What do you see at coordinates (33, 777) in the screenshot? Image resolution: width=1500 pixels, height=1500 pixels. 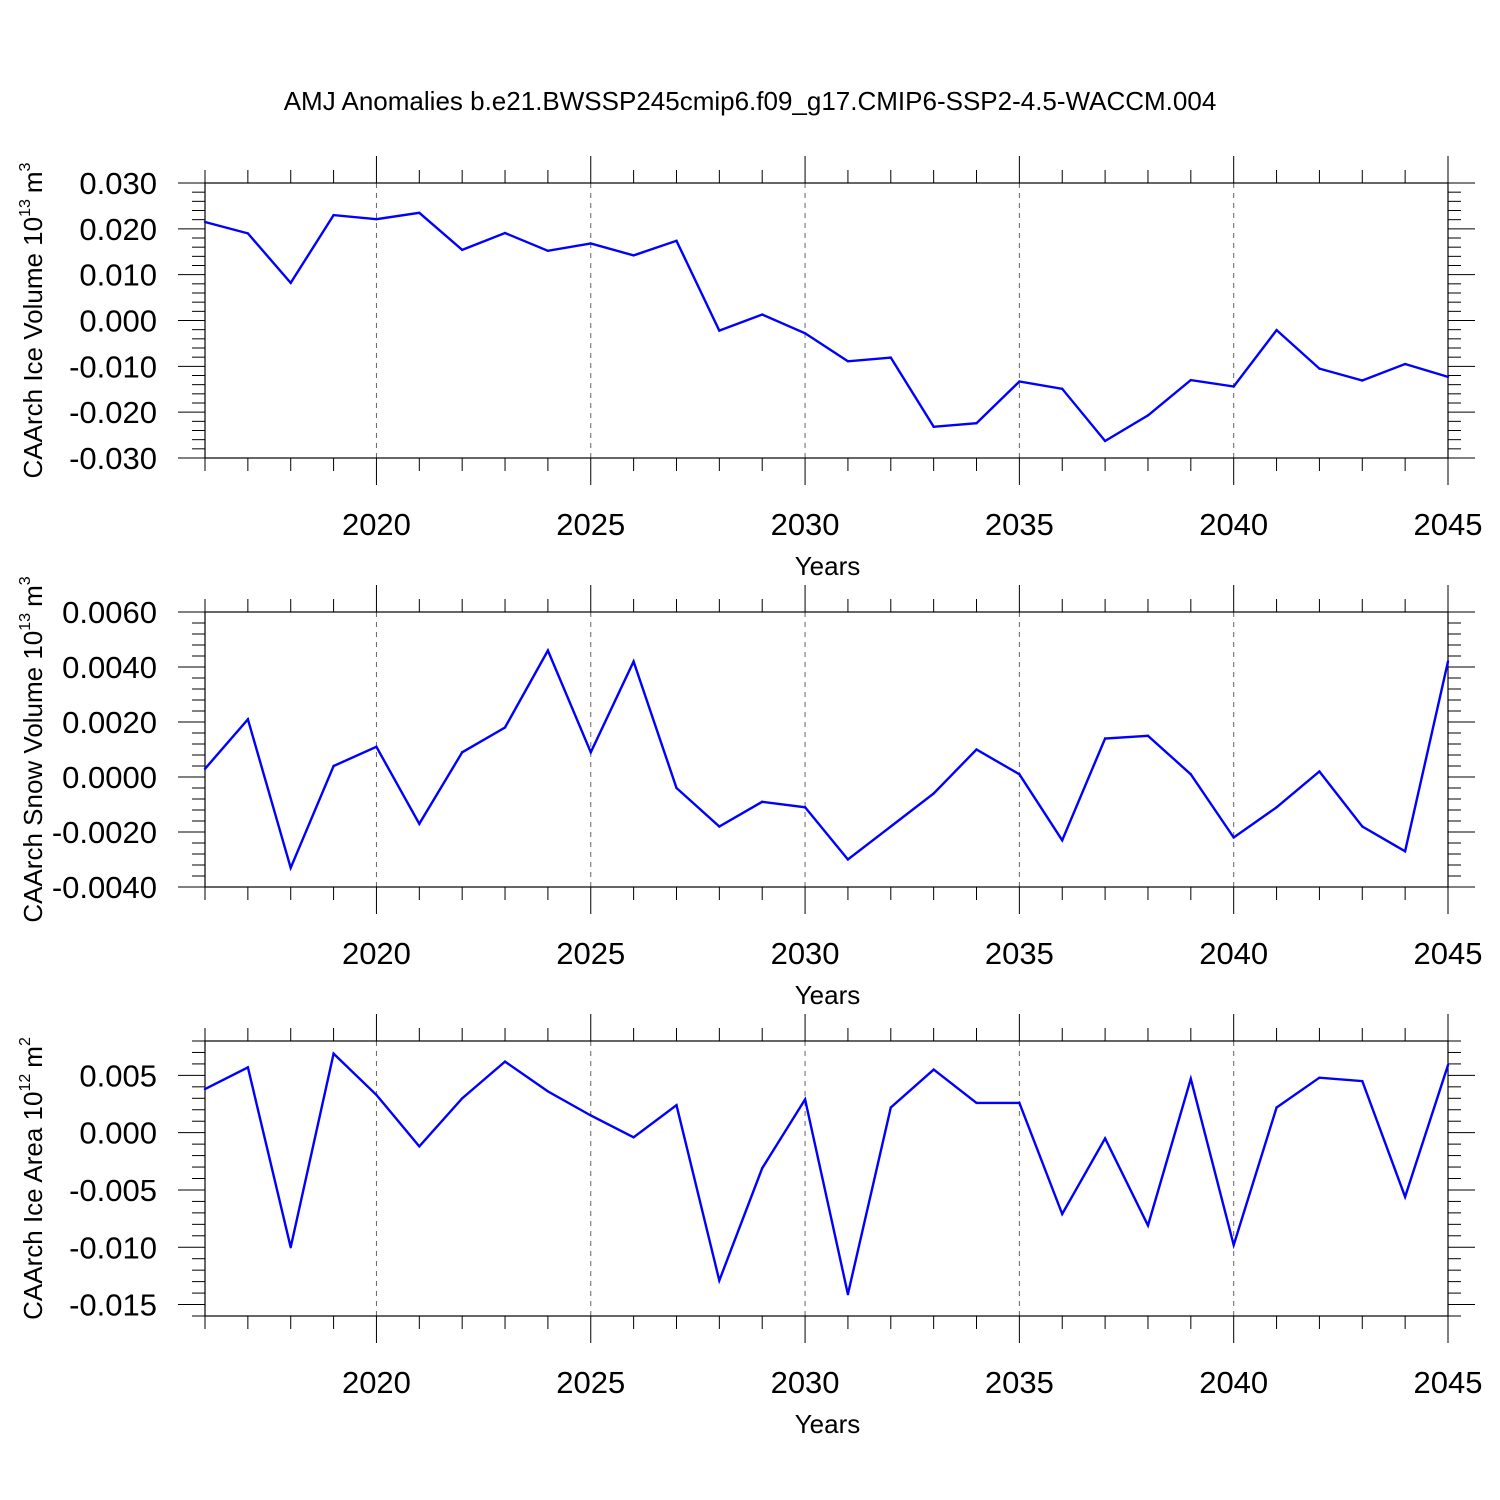 I see `y-axis-label-text: CAArch Snow Volume 10` at bounding box center [33, 777].